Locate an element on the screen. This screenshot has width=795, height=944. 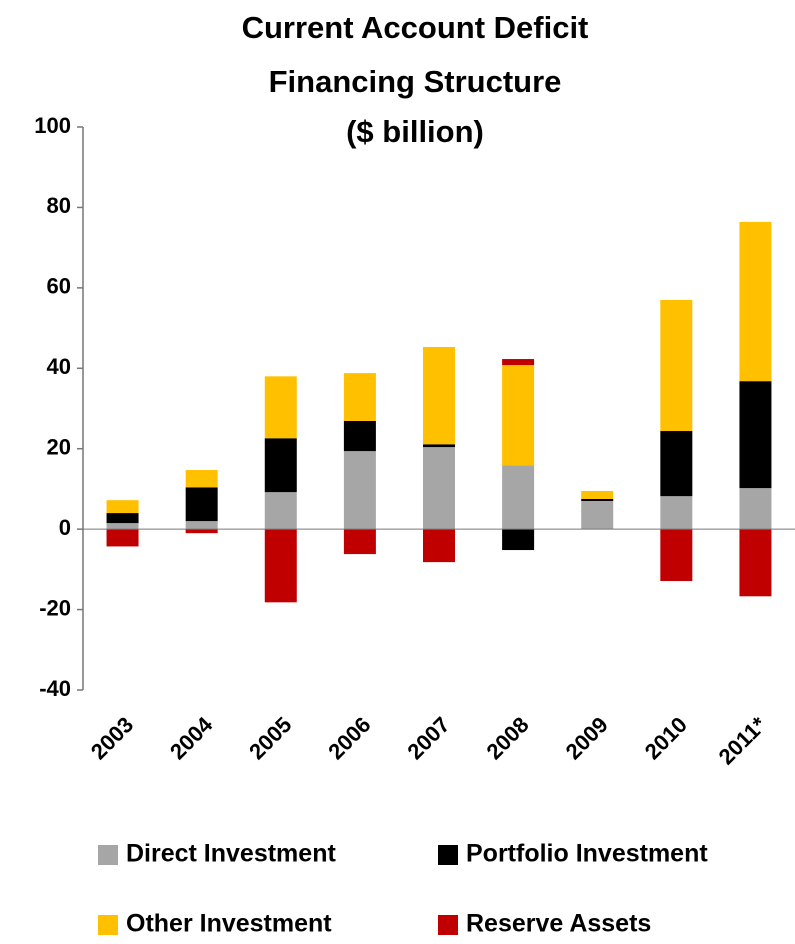
x-tick-label: 2007 is located at coordinates (428, 738).